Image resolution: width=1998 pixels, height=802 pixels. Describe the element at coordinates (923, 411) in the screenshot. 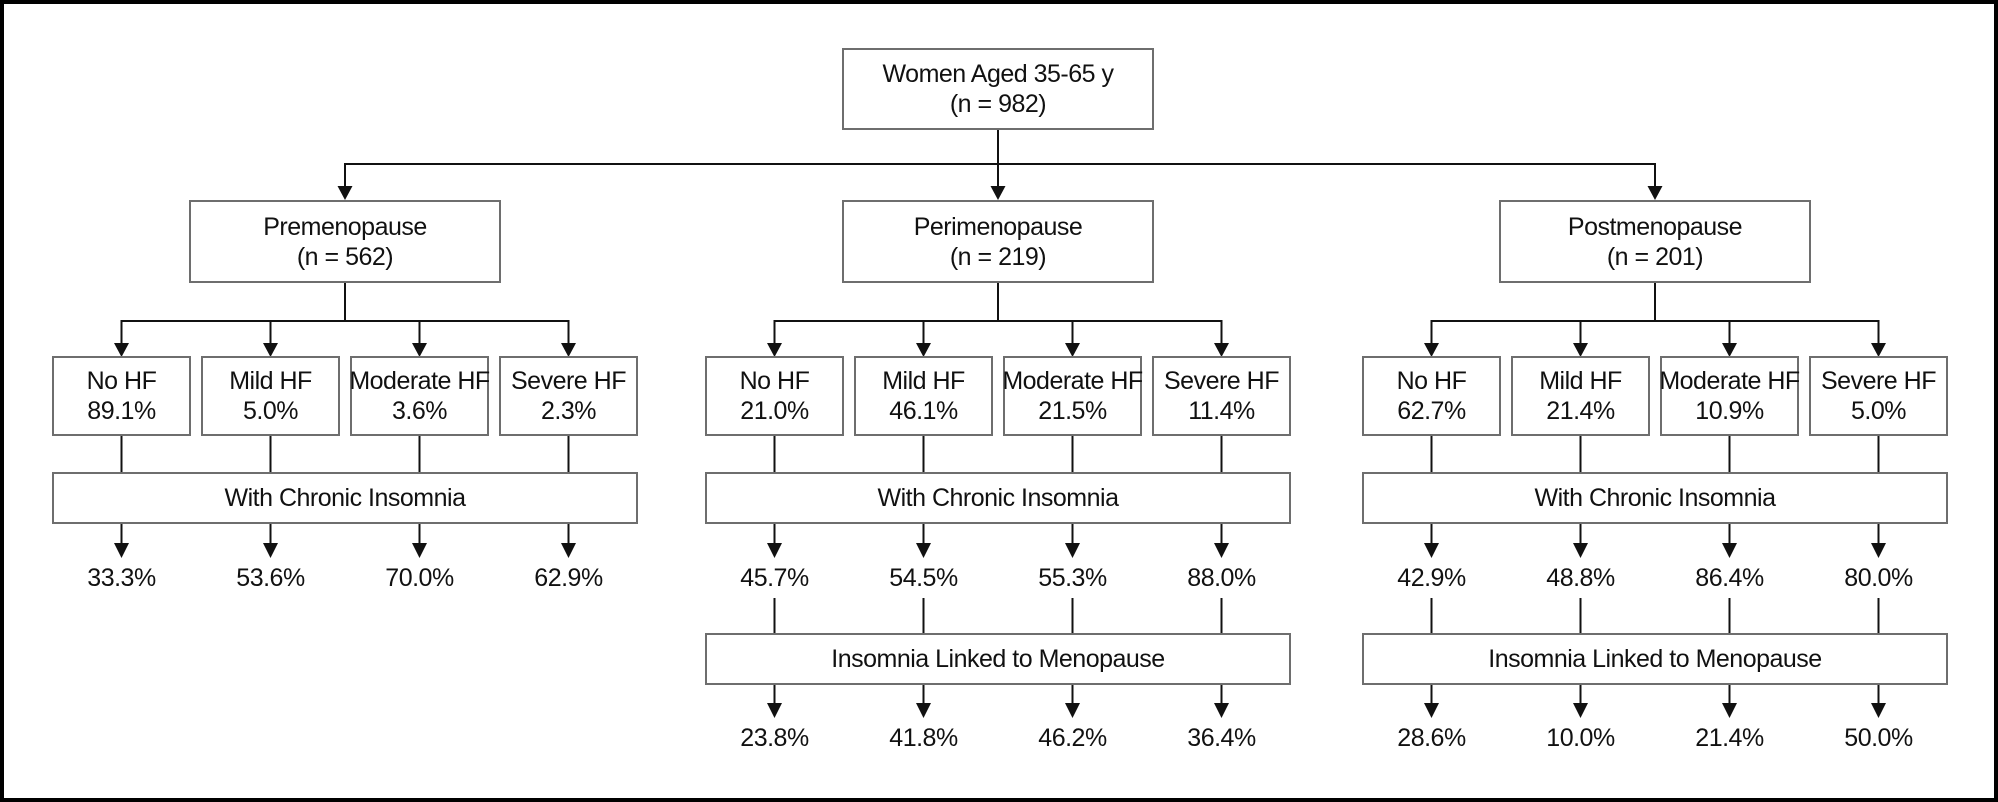

I see `hf-pct: 46.1%` at that location.